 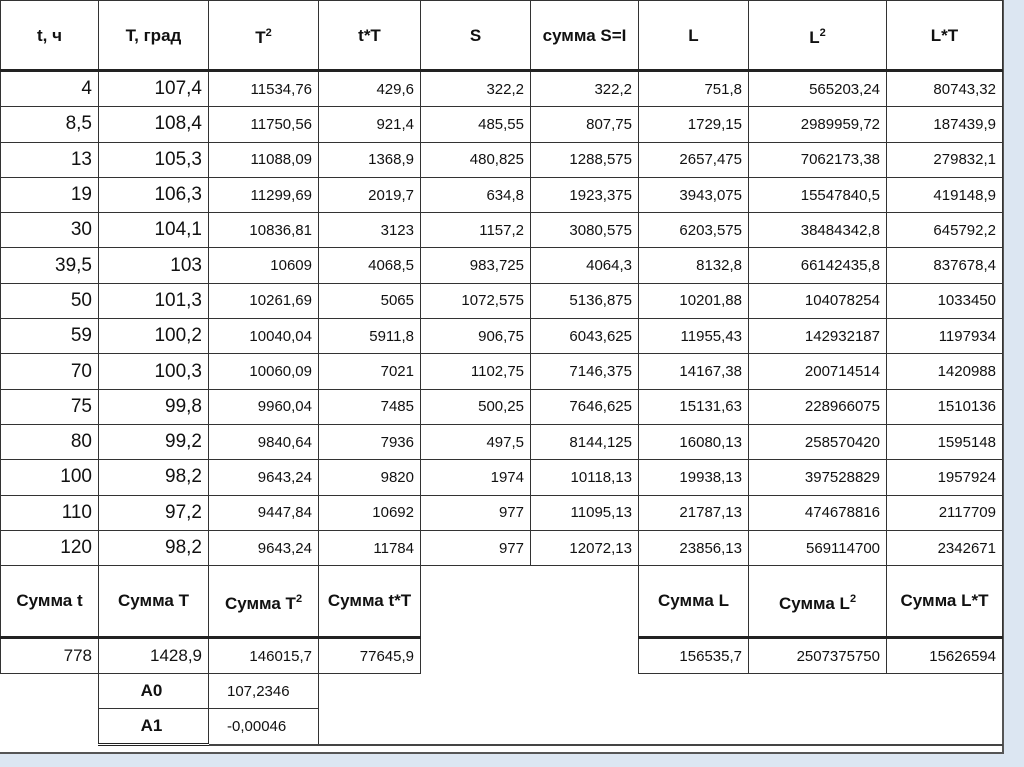 I want to click on header-tT: t*T, so click(x=369, y=36).